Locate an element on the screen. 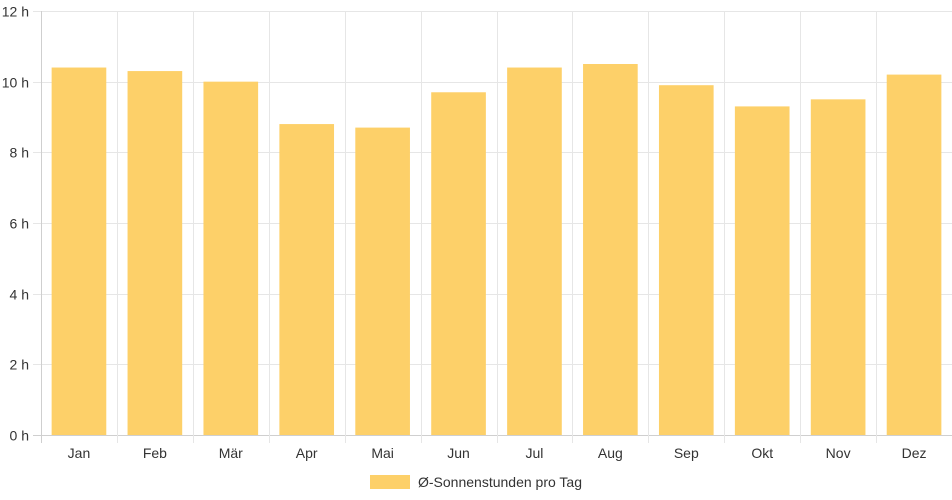  x-tick-label: Nov is located at coordinates (838, 453).